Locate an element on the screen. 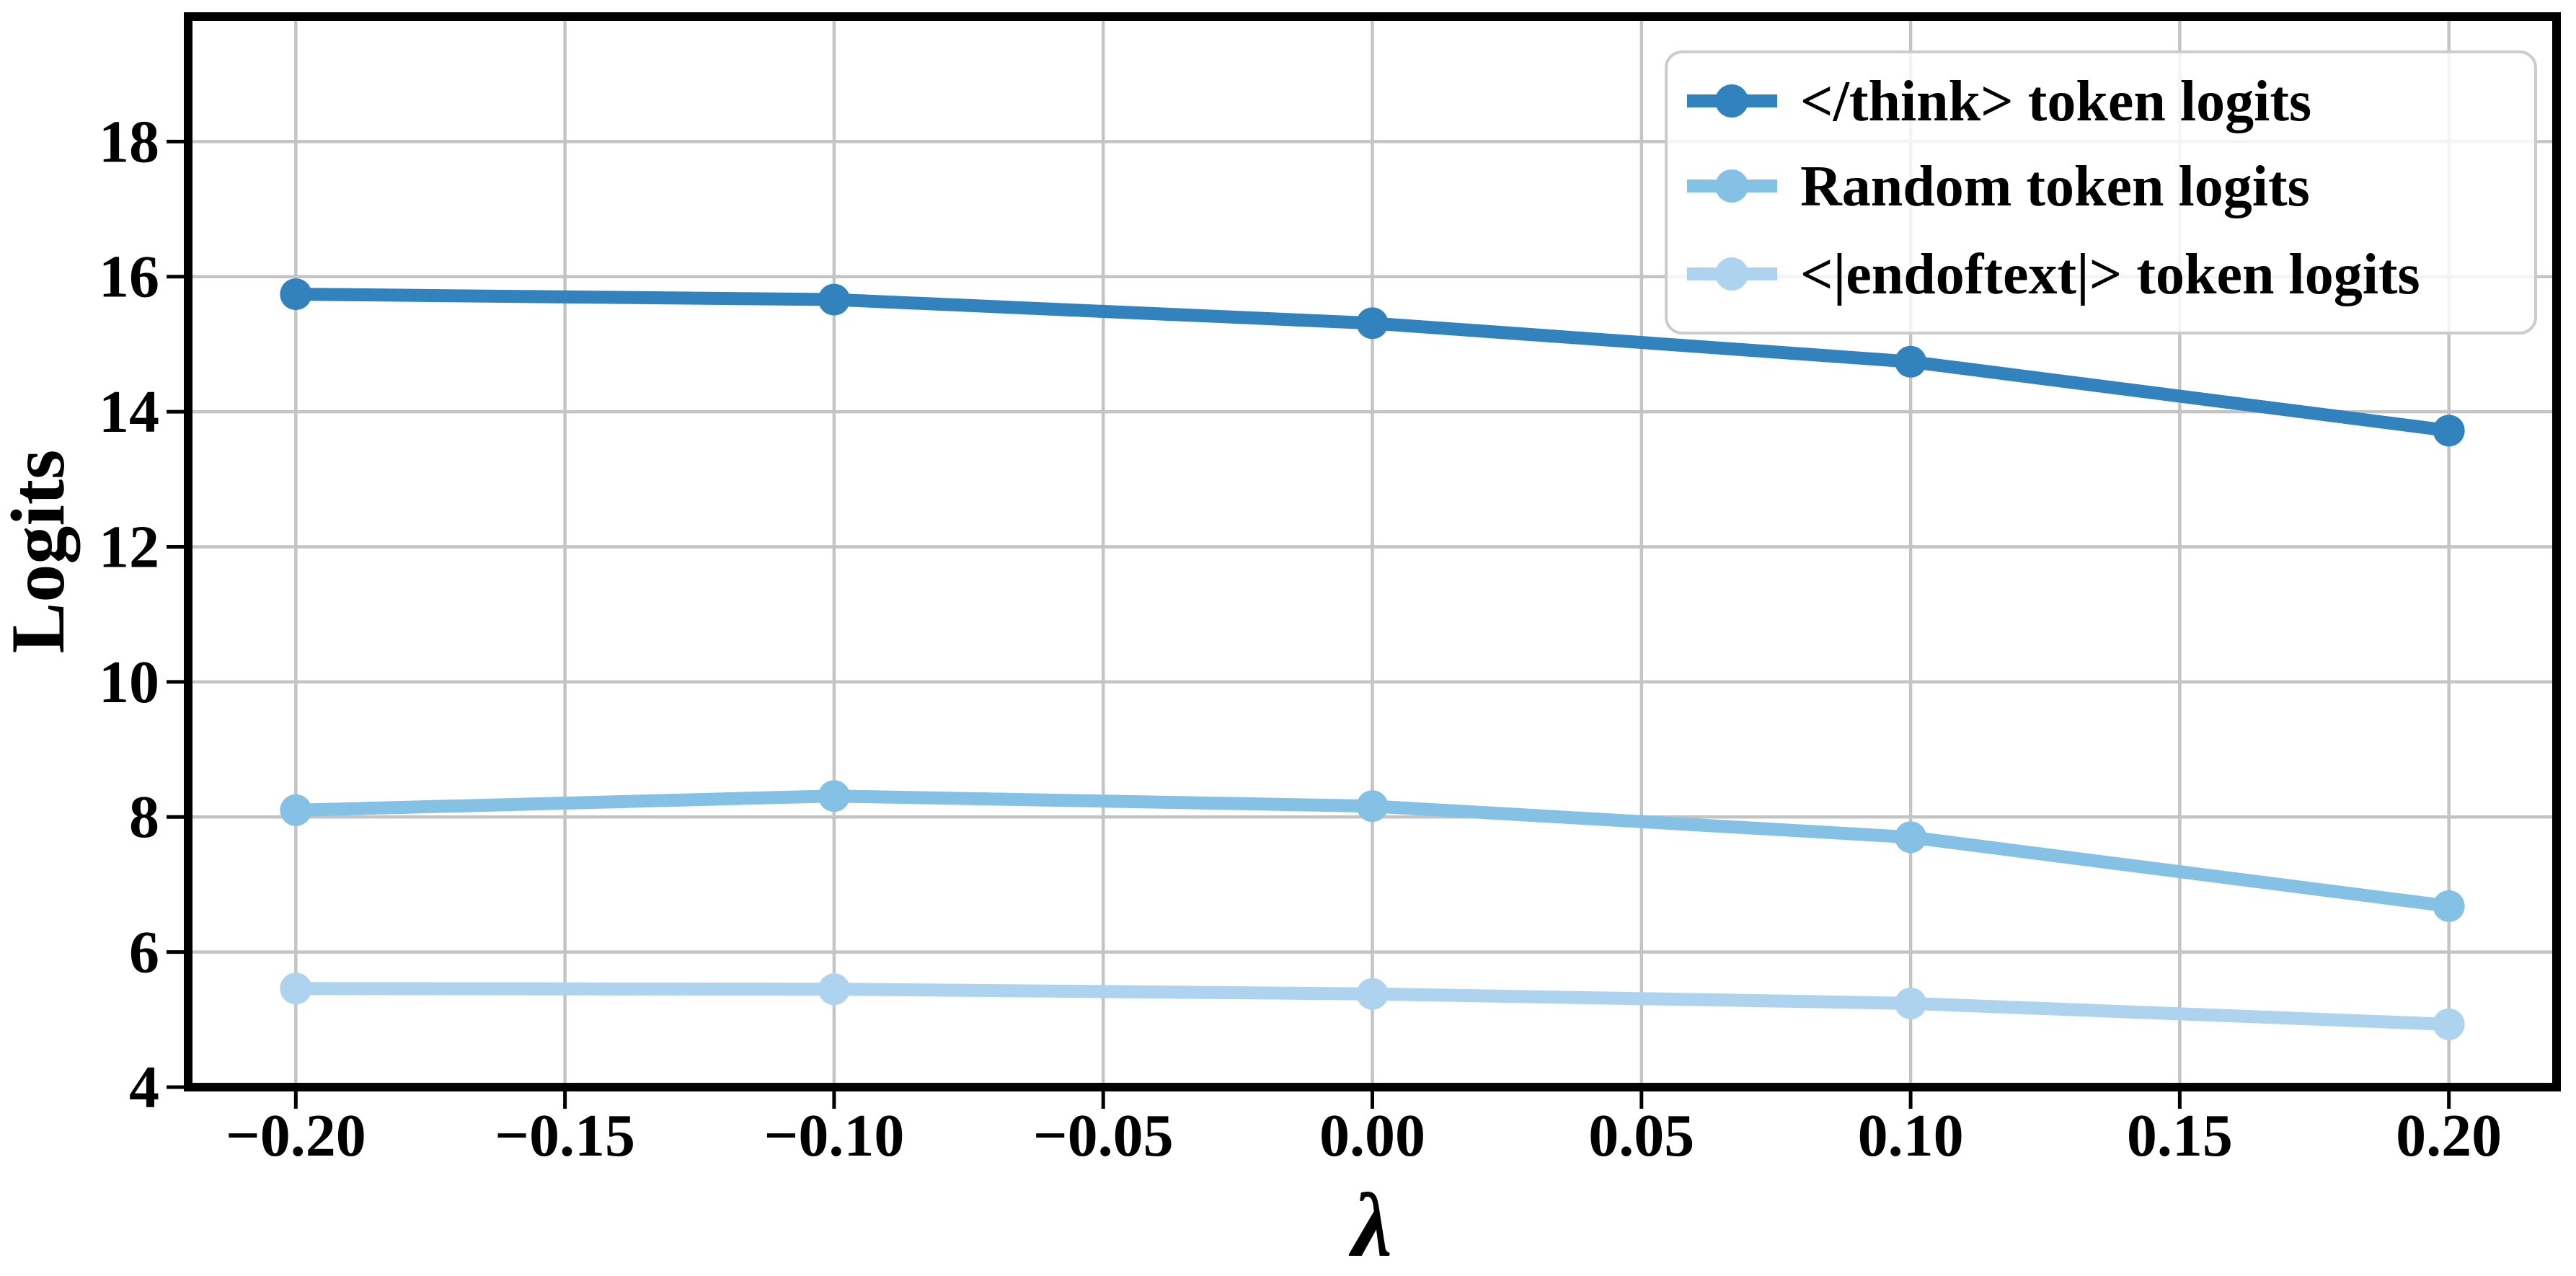 The image size is (2576, 1276). x-tick-label: 0.05 is located at coordinates (1641, 1135).